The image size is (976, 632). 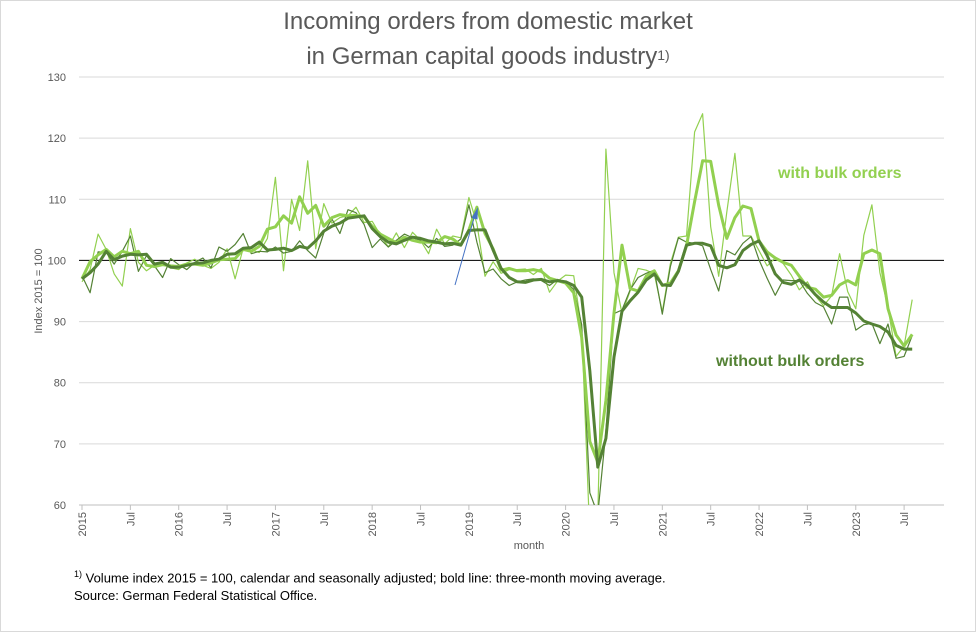 I want to click on y-tick-label: 80, so click(x=60, y=384).